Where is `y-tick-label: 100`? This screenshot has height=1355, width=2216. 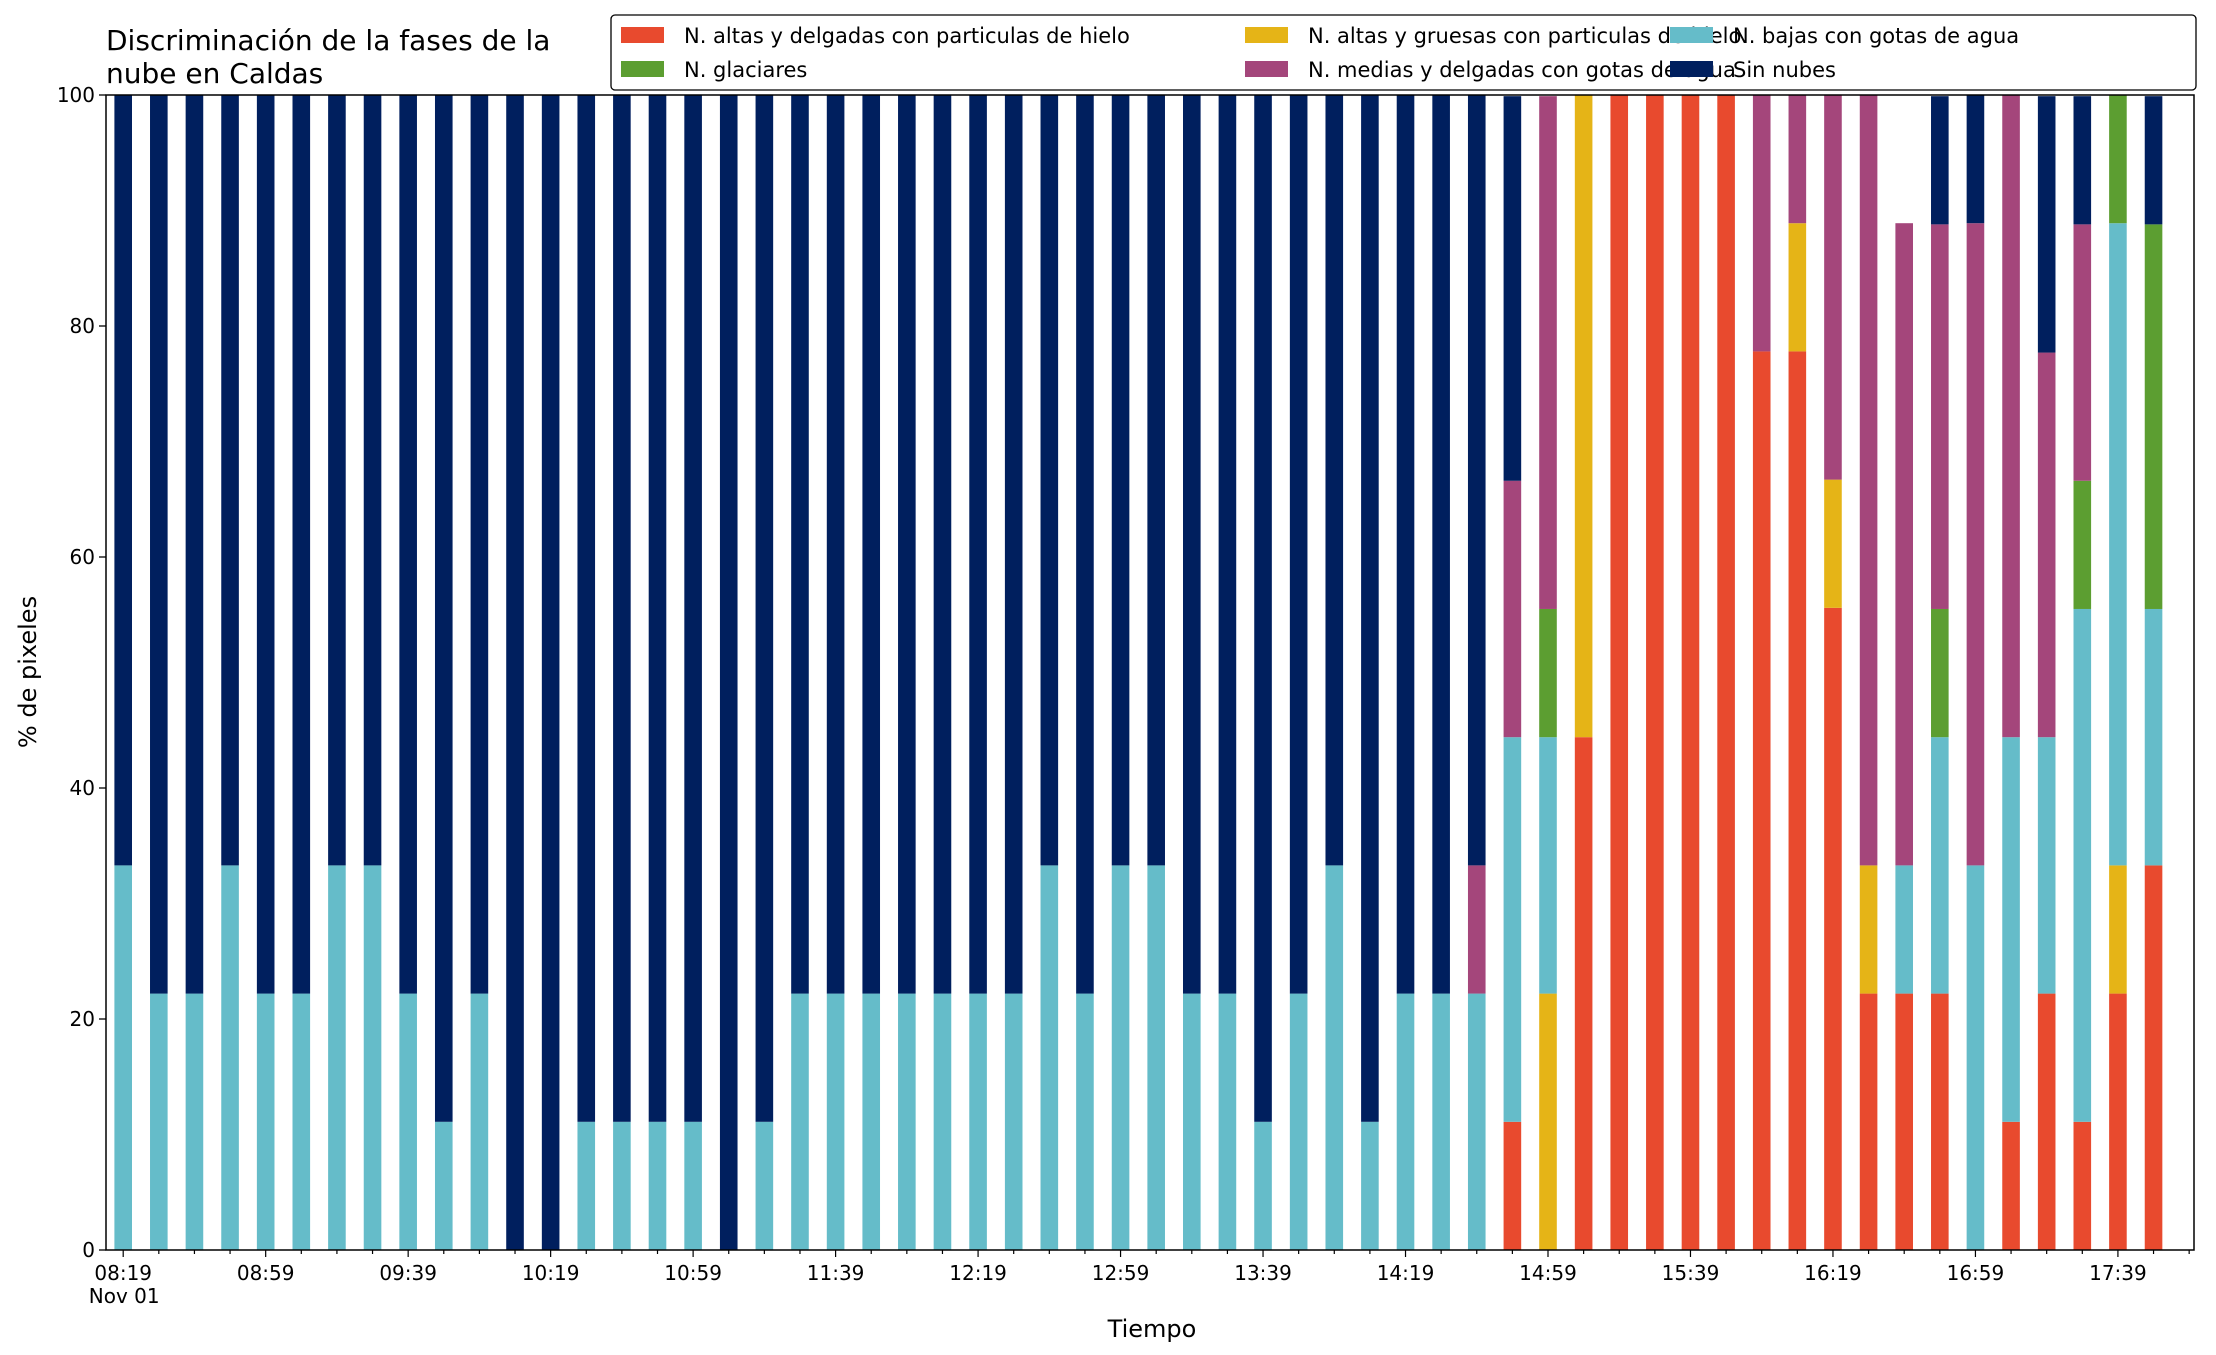
y-tick-label: 100 is located at coordinates (76, 95).